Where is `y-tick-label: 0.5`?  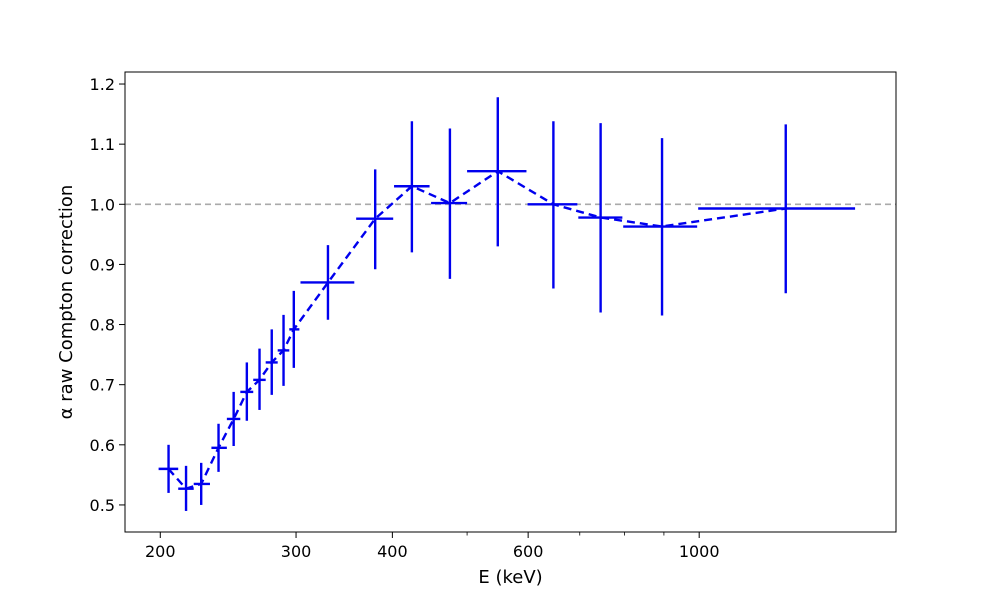 y-tick-label: 0.5 is located at coordinates (102, 505).